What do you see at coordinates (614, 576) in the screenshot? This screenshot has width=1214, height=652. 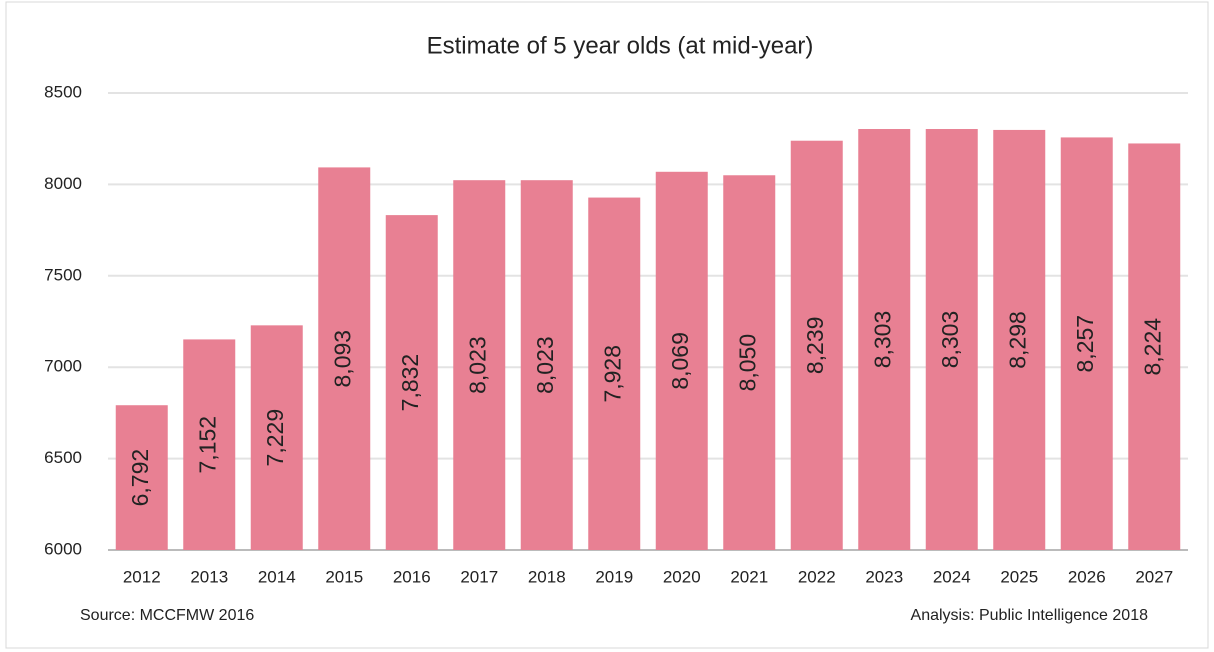 I see `x-tick-label: 2019` at bounding box center [614, 576].